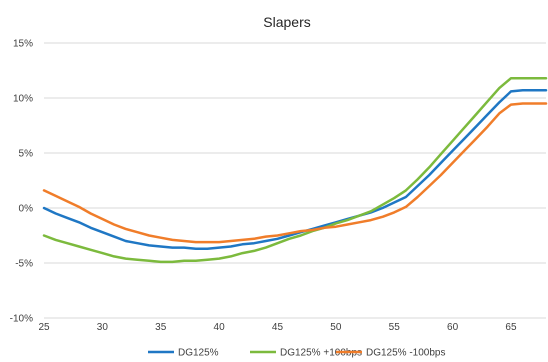 Image resolution: width=548 pixels, height=362 pixels. I want to click on y-tick-label: 5%, so click(26, 154).